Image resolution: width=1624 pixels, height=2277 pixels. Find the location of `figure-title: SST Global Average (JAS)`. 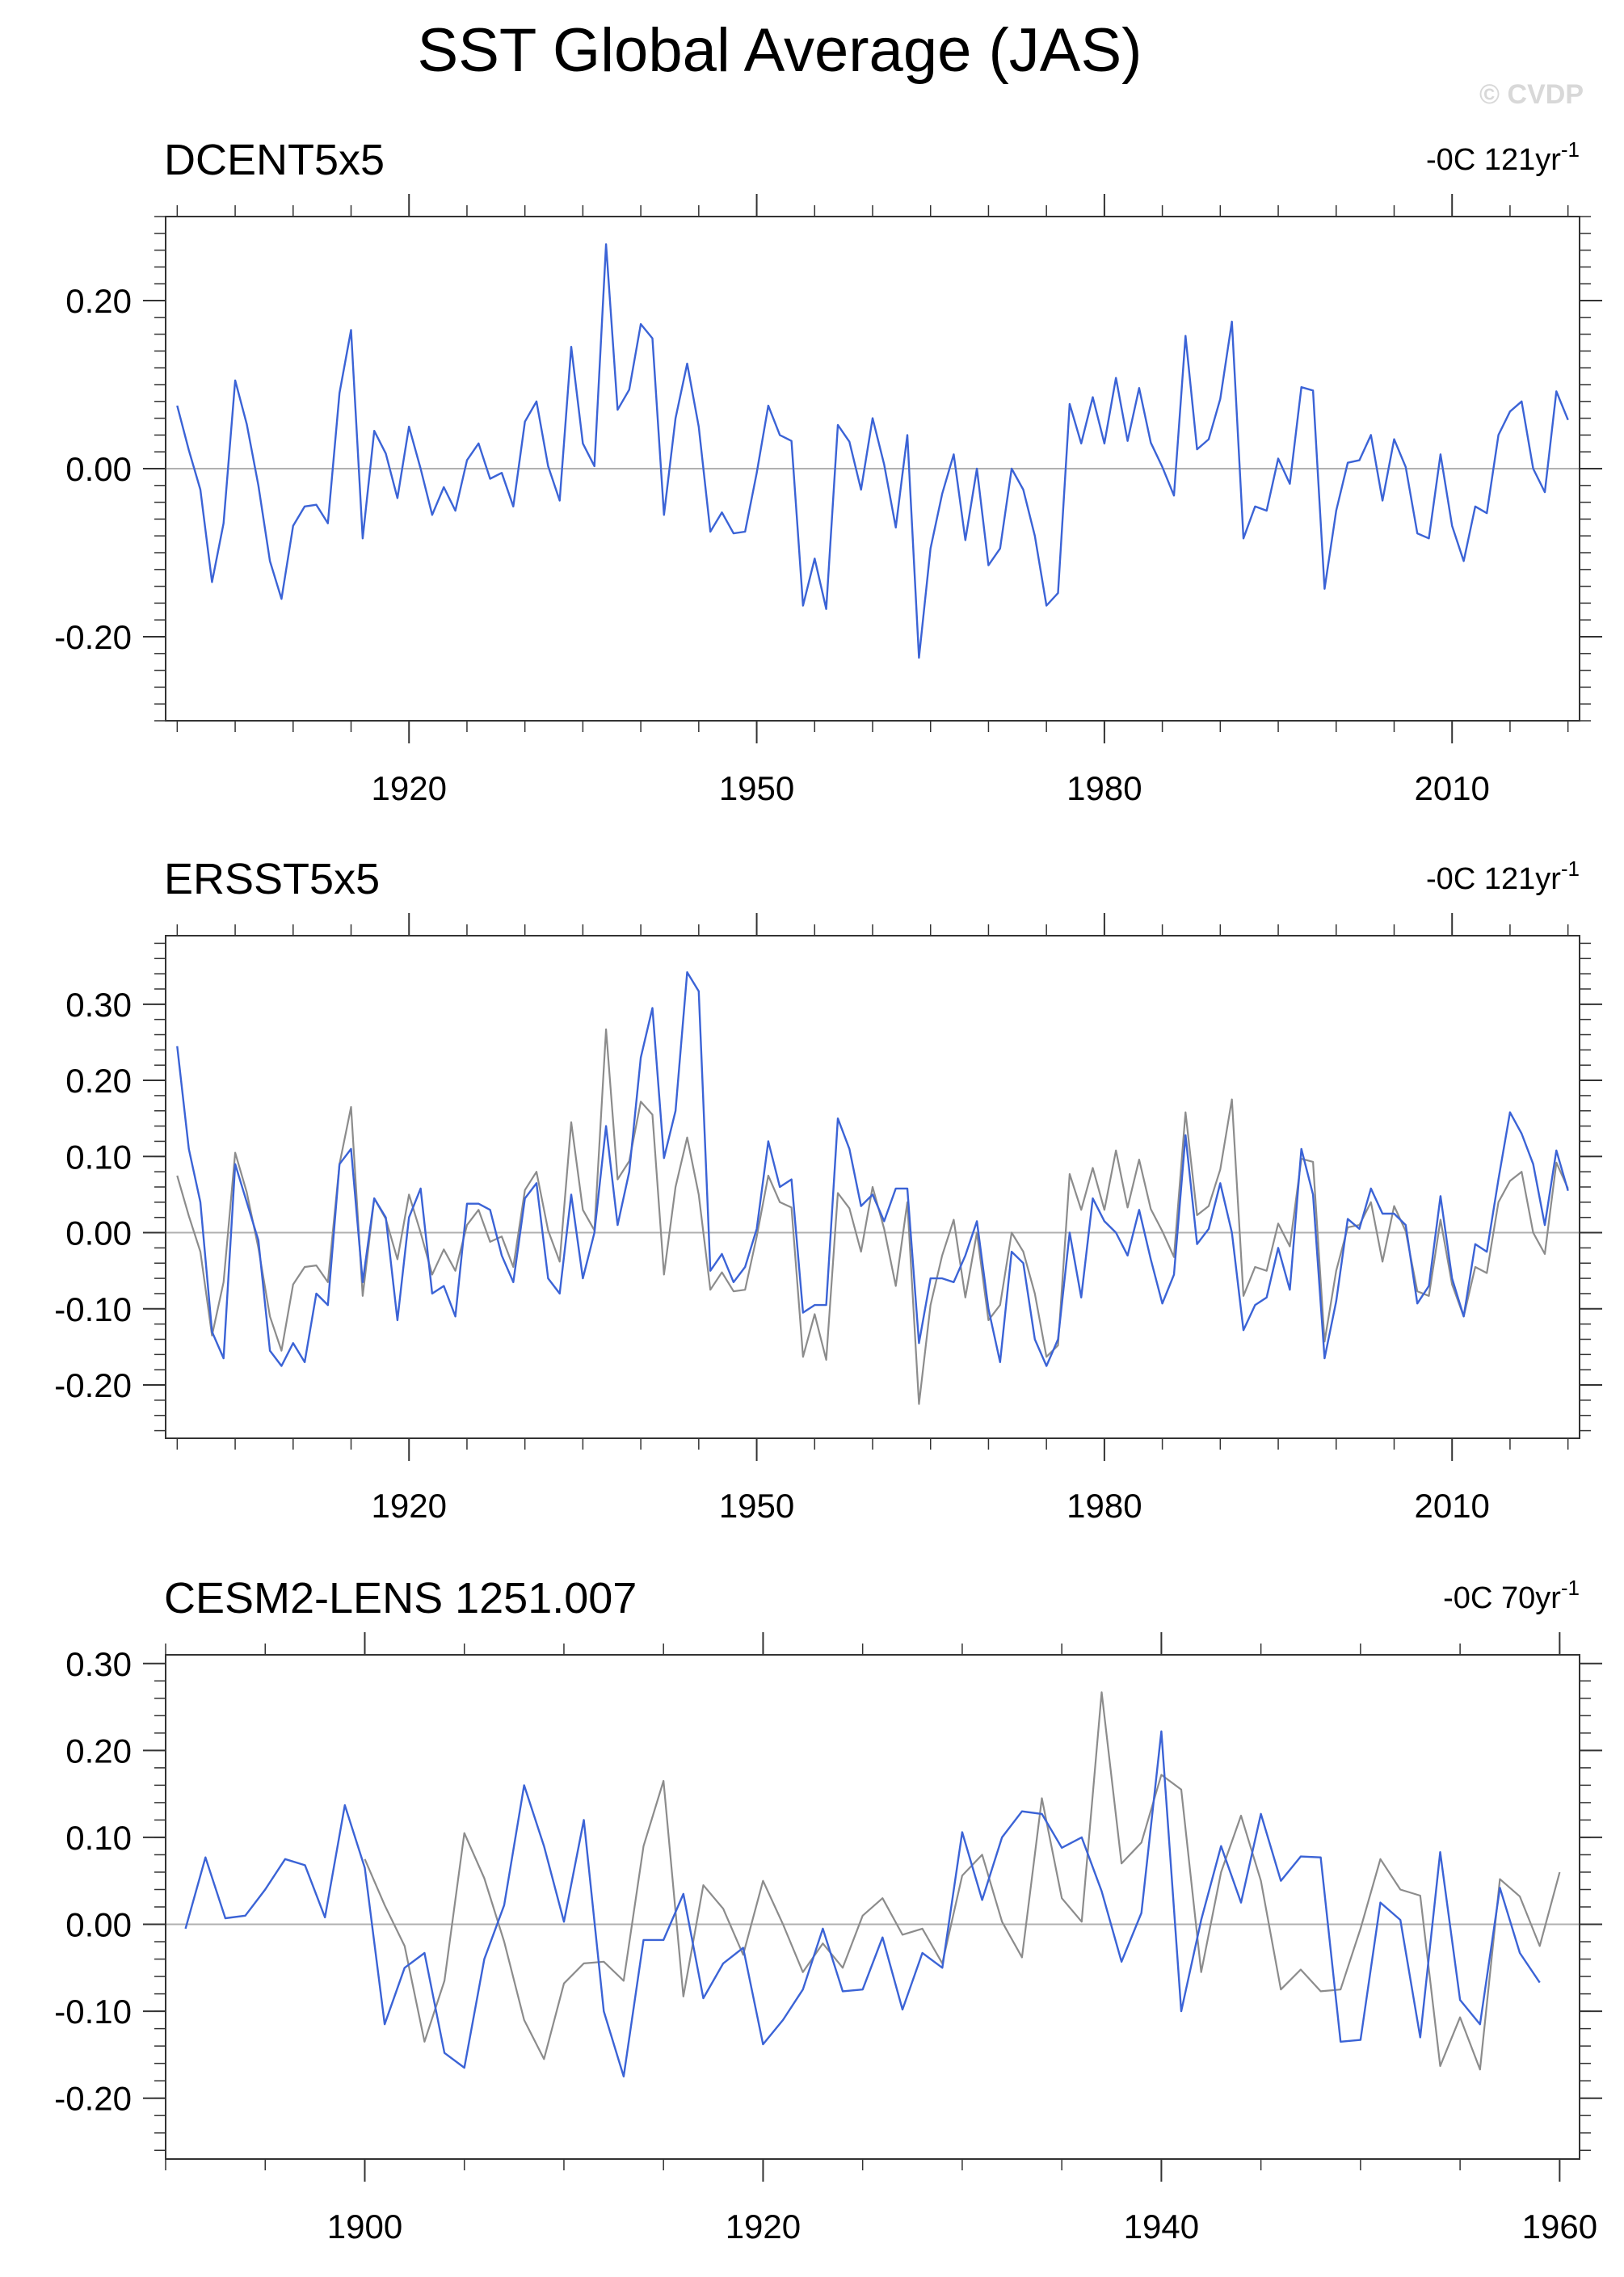

figure-title: SST Global Average (JAS) is located at coordinates (780, 50).